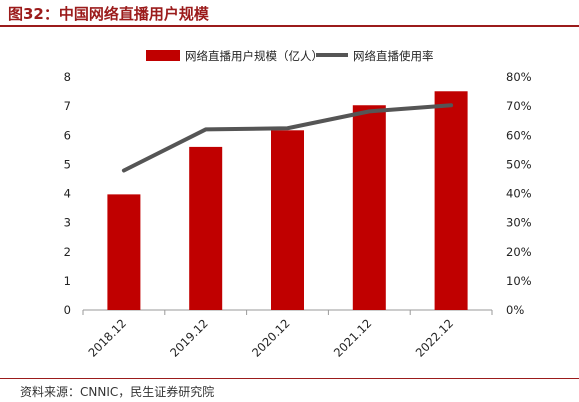  I want to click on usage-rate-point-2022.12, so click(451, 105).